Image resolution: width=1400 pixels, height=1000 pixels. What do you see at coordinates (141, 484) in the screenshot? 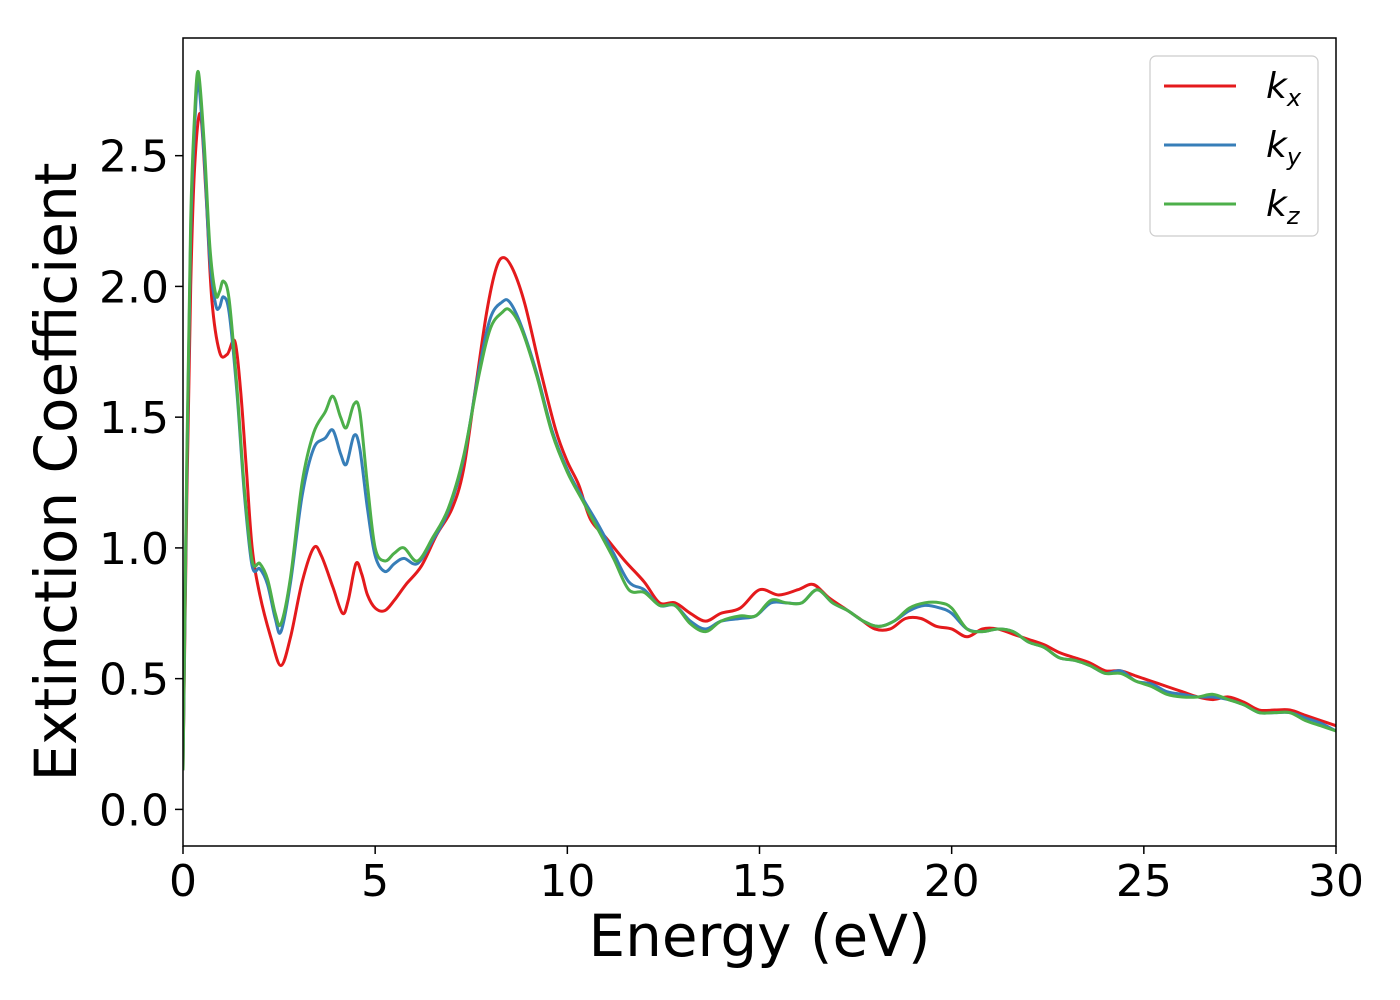
I see `y-axis-ticks: 0.0 0.5 1.0 1.5 2.0 2.5` at bounding box center [141, 484].